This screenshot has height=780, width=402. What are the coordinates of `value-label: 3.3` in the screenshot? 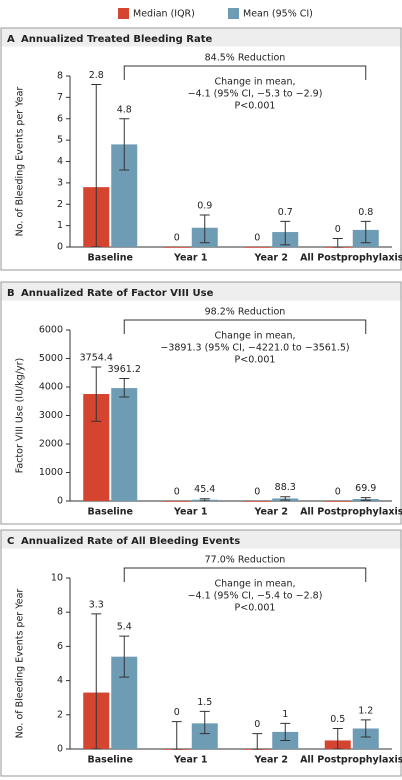 It's located at (96, 604).